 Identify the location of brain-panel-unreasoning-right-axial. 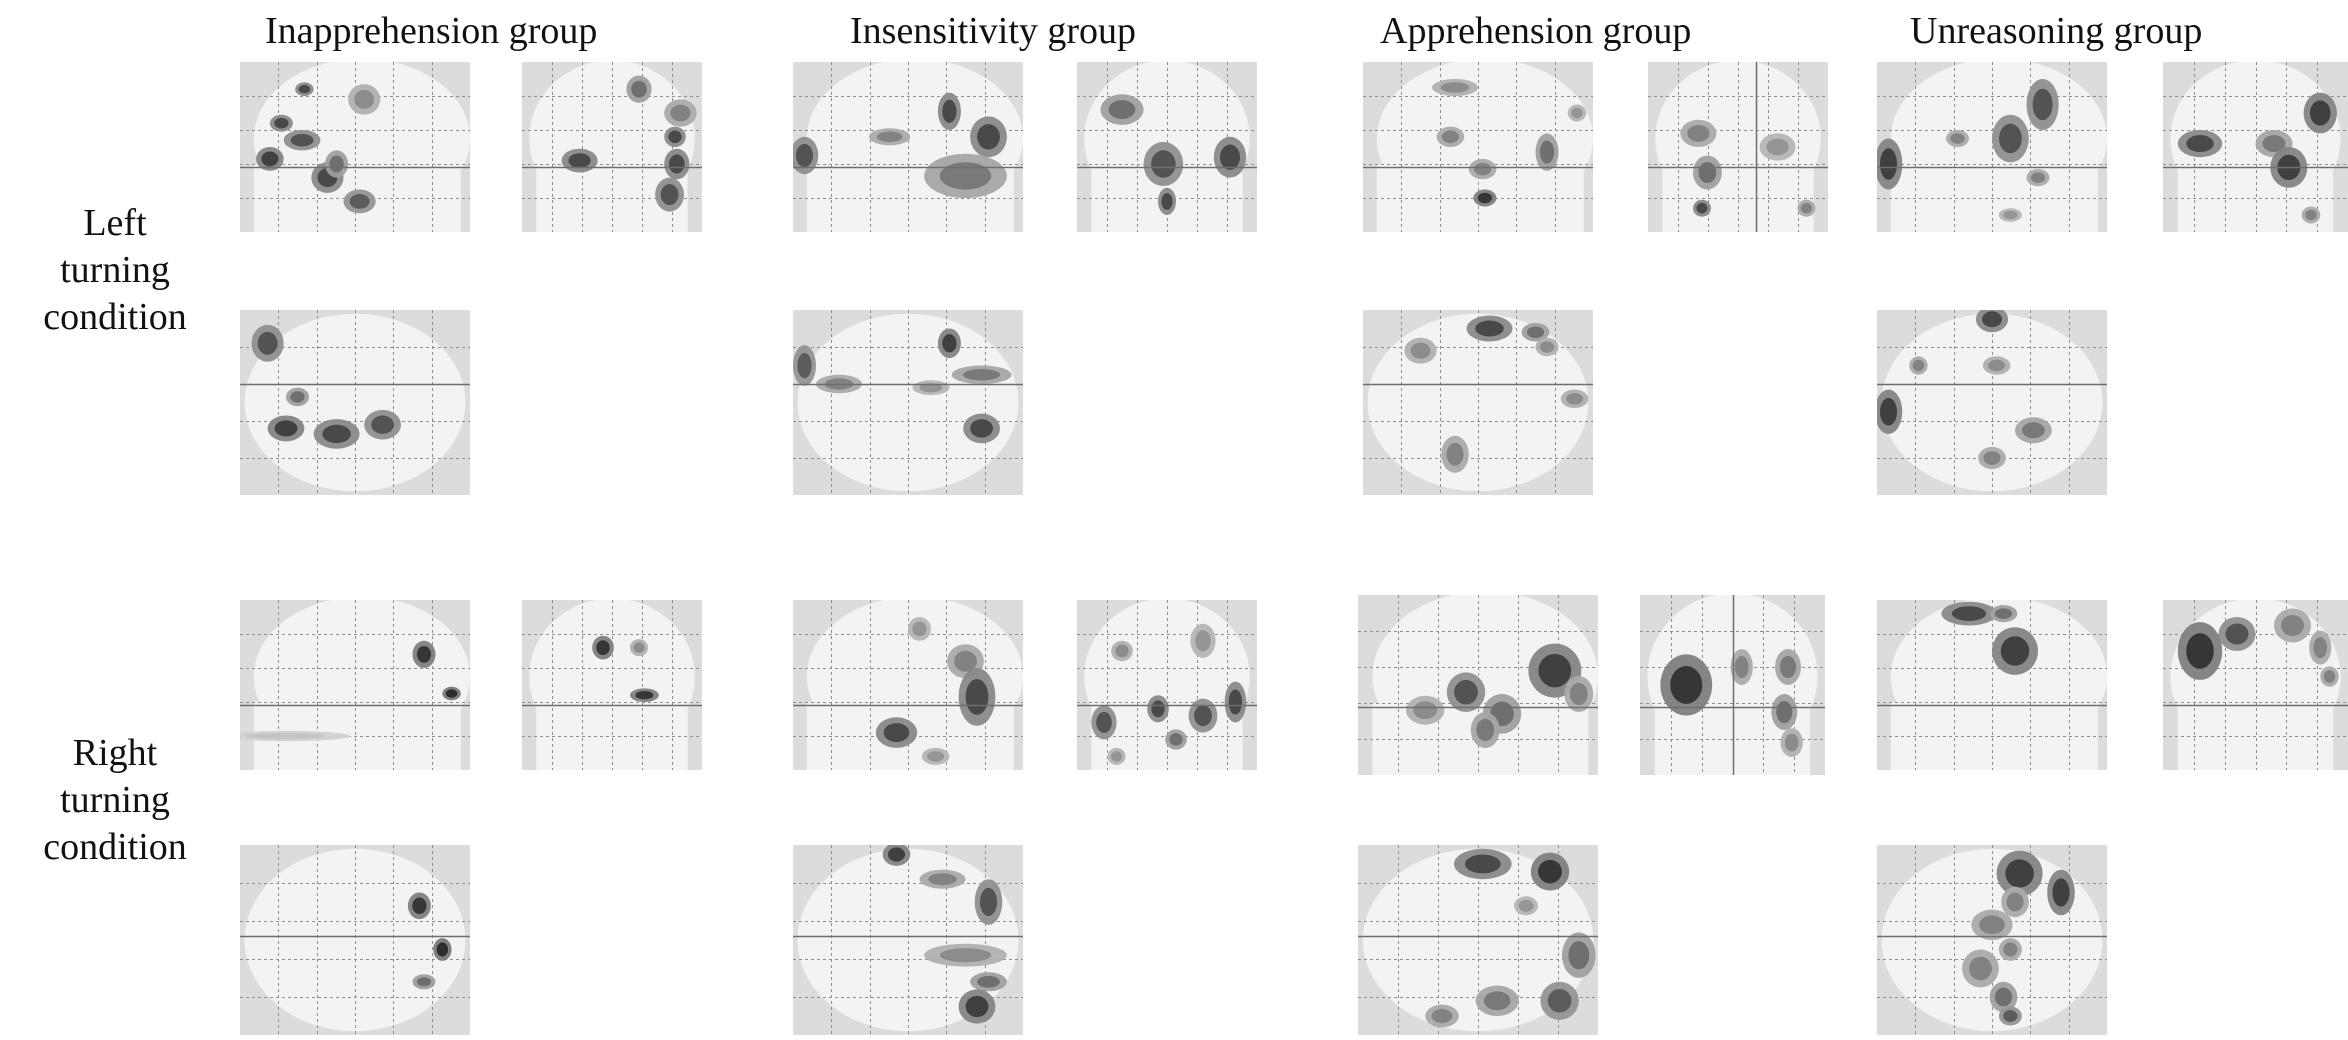
(1992, 940).